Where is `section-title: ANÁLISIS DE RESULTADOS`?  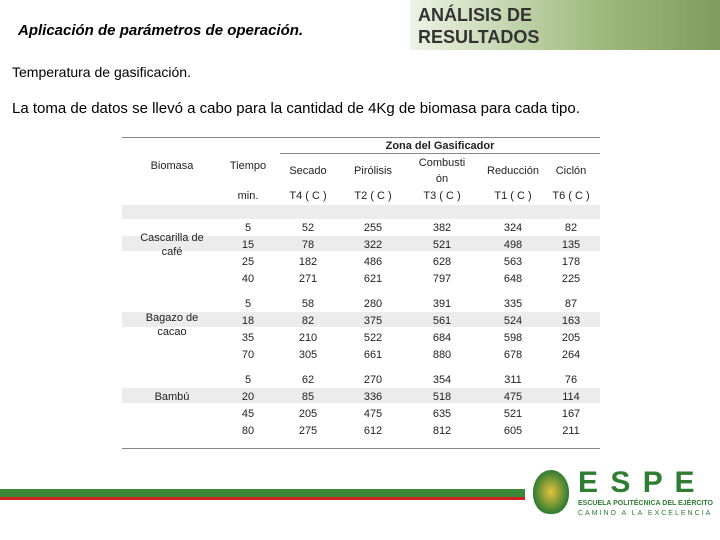
section-title: ANÁLISIS DE RESULTADOS is located at coordinates (479, 26).